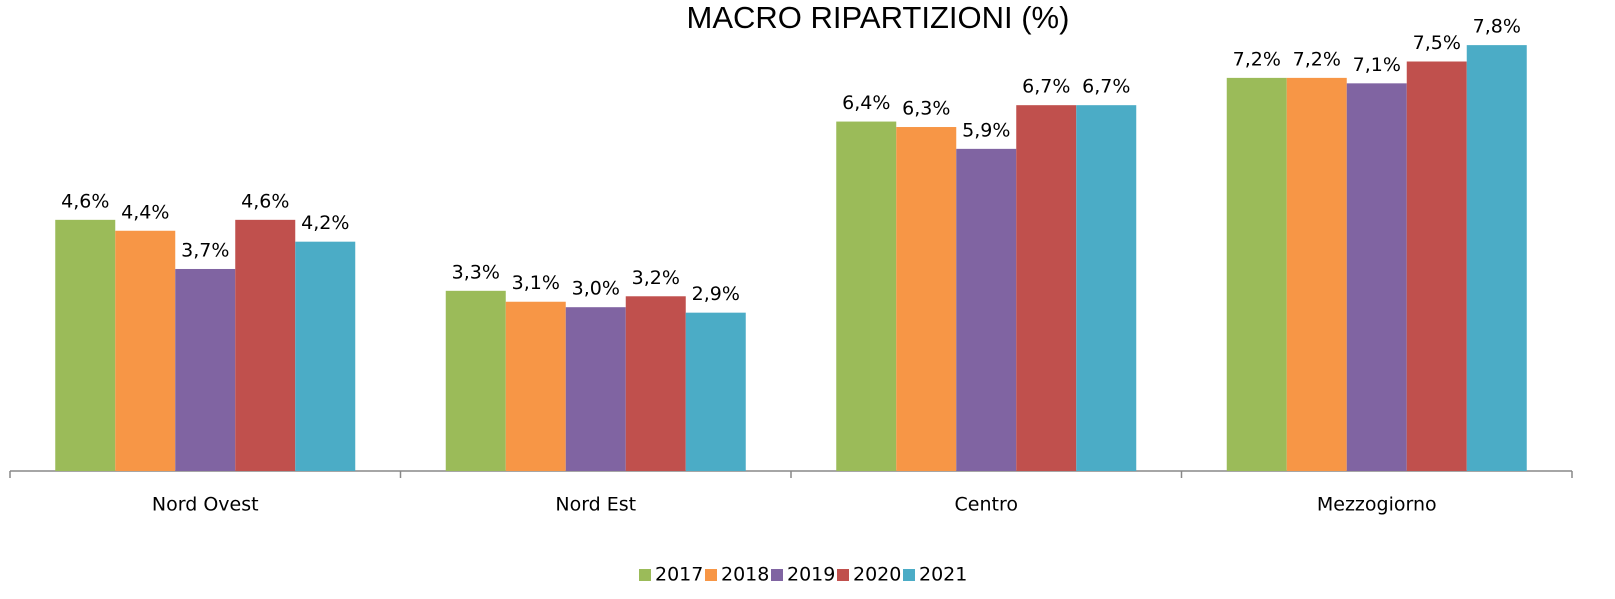 Image resolution: width=1615 pixels, height=599 pixels. What do you see at coordinates (679, 575) in the screenshot?
I see `legend-label: 2017` at bounding box center [679, 575].